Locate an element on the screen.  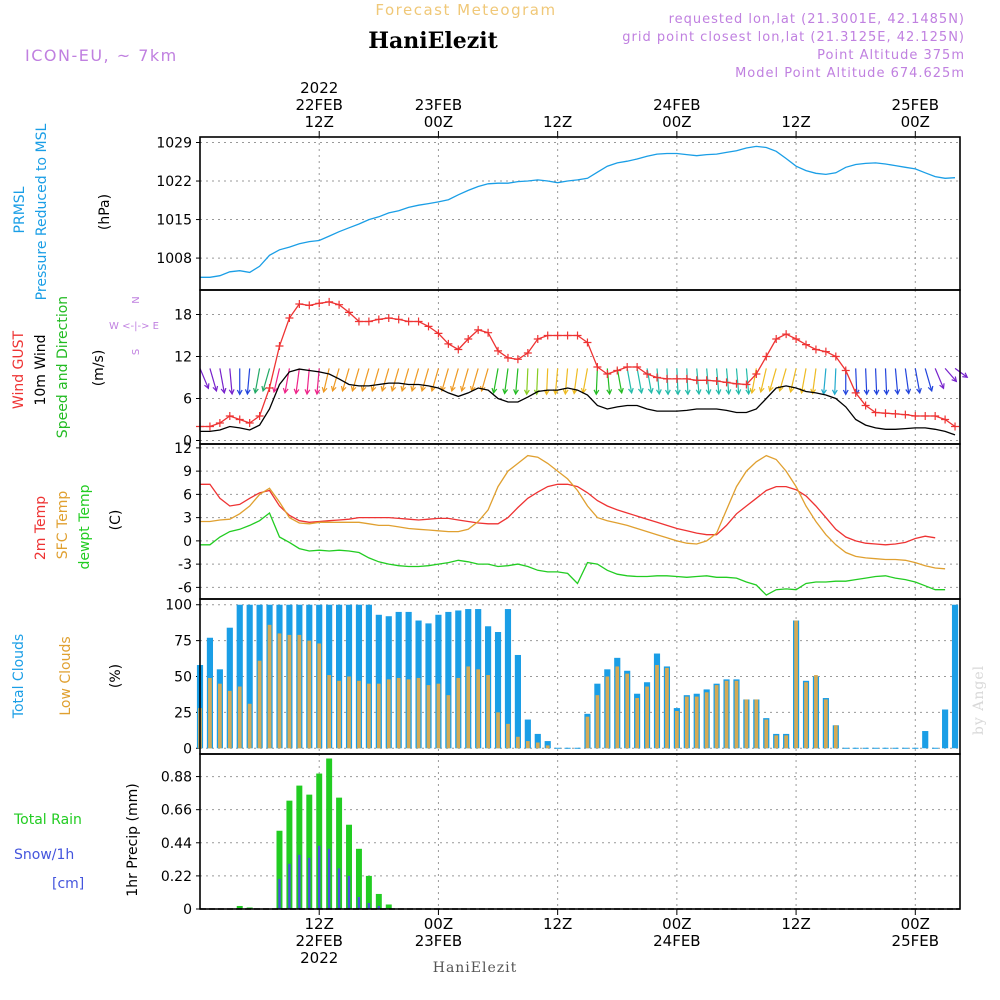
pressure-tick-label: 1029 is located at coordinates (174, 144).